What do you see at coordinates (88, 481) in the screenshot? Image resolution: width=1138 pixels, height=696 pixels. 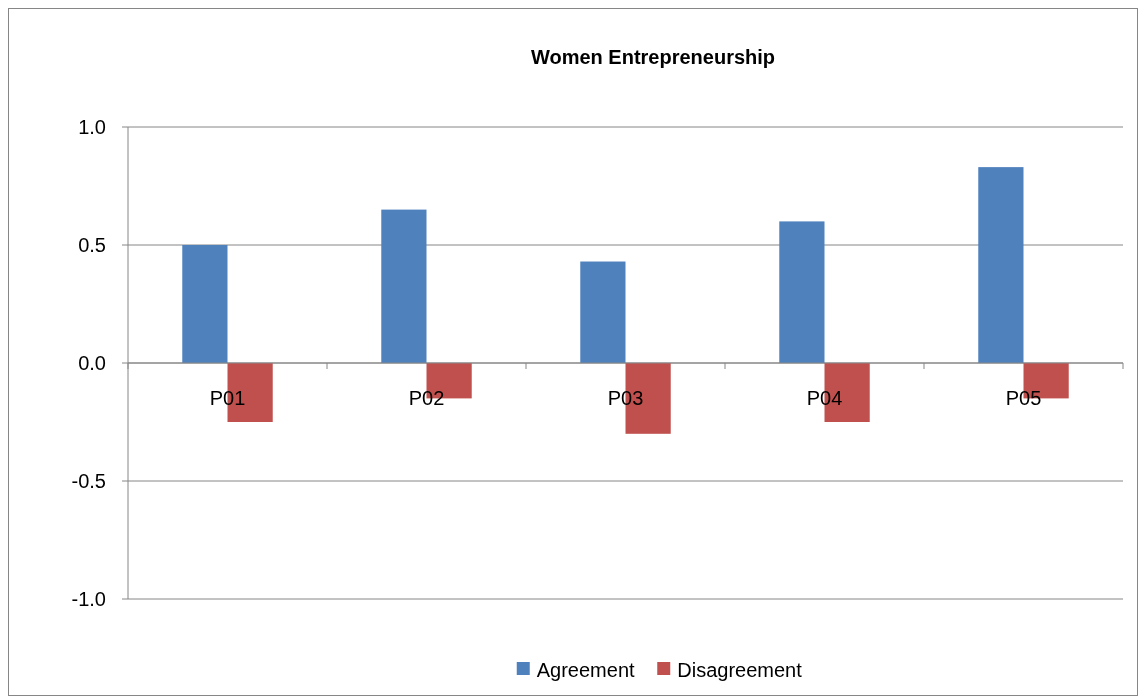 I see `y-tick-label: -0.5` at bounding box center [88, 481].